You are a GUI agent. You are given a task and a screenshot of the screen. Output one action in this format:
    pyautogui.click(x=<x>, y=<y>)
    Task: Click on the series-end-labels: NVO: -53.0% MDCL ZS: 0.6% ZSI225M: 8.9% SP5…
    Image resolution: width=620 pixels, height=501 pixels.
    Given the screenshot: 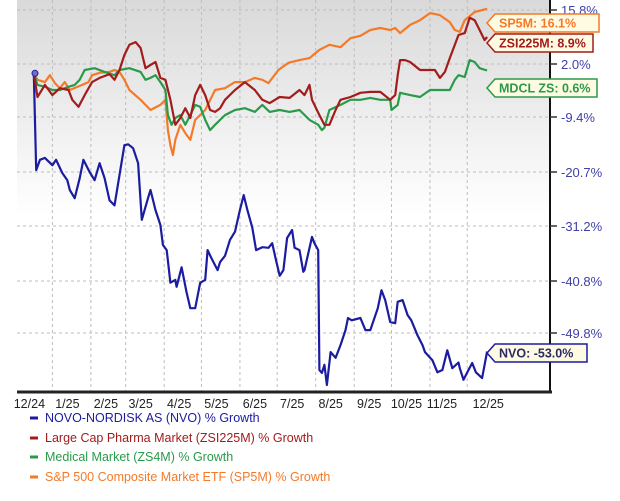 What is the action you would take?
    pyautogui.click(x=542, y=188)
    